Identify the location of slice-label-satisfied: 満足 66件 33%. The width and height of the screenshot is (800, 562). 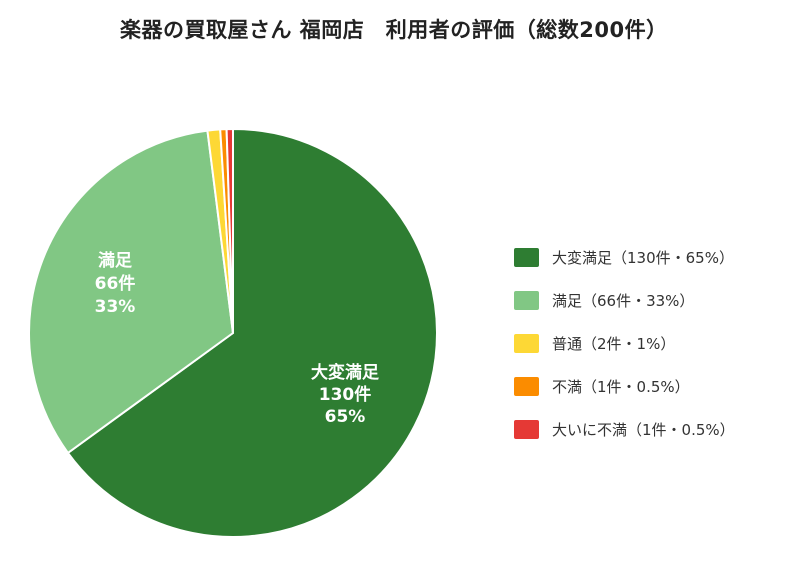
(115, 283).